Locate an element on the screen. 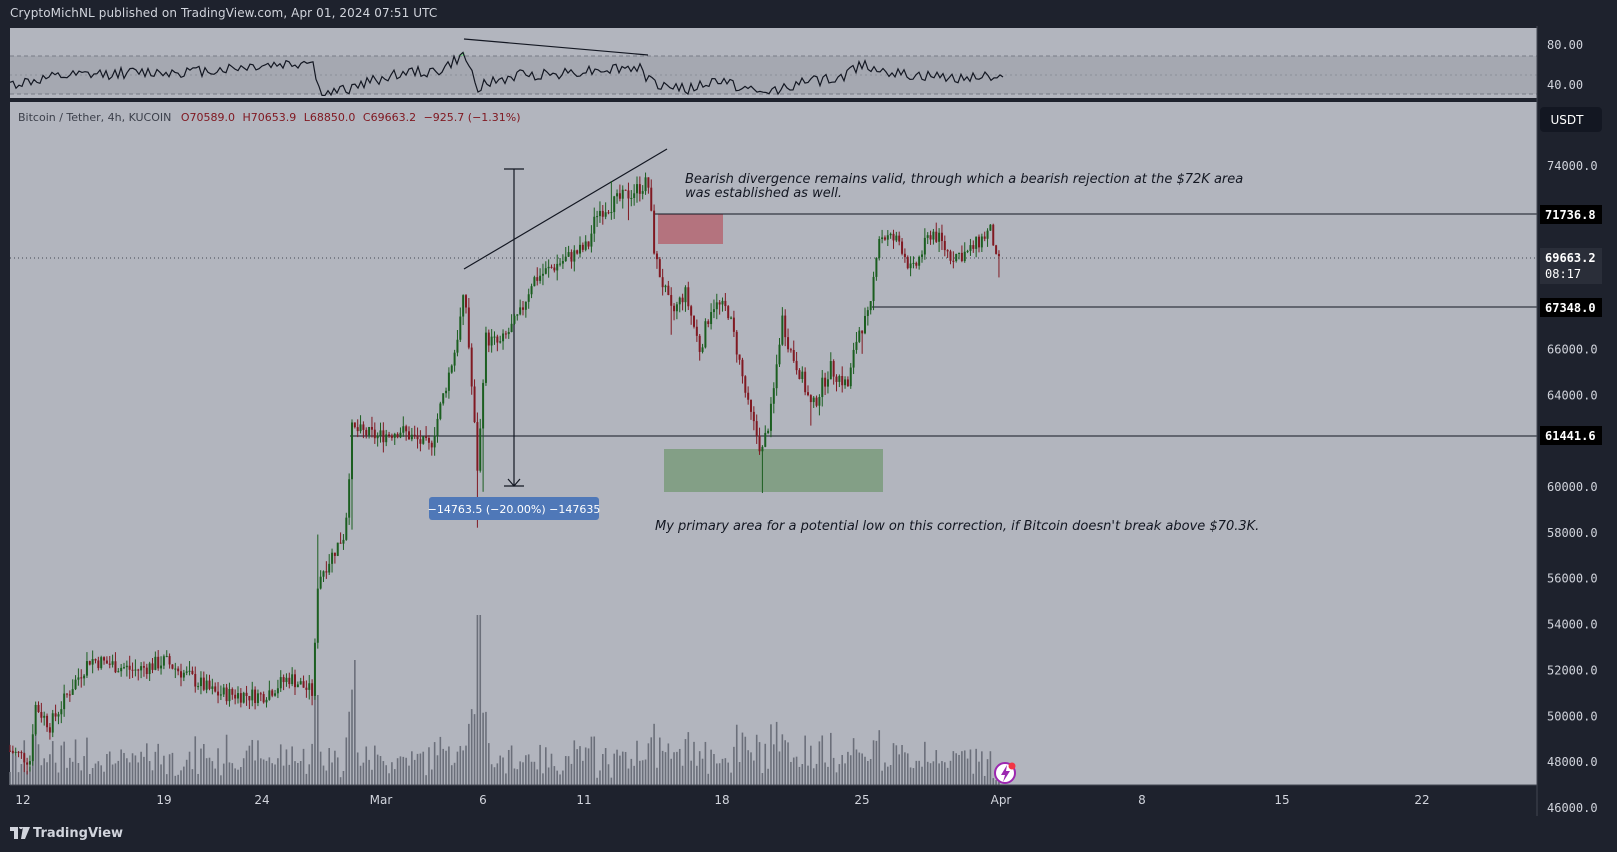 This screenshot has height=852, width=1617. divergence-note-line2: was established as well. is located at coordinates (763, 193).